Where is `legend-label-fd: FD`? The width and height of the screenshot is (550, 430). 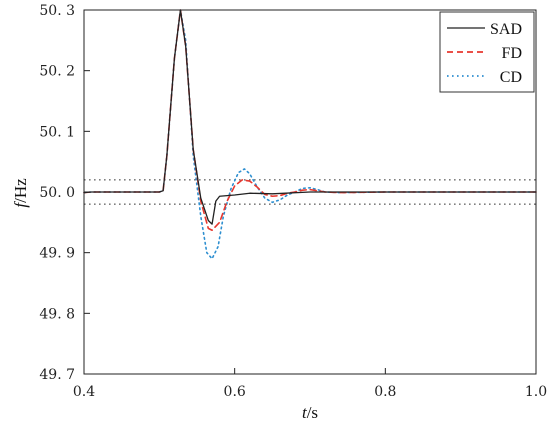 legend-label-fd: FD is located at coordinates (512, 53).